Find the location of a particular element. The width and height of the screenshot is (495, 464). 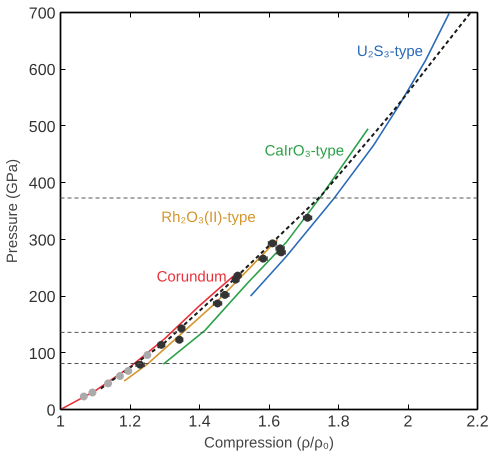

x-tick-label: 1.6 is located at coordinates (269, 422).